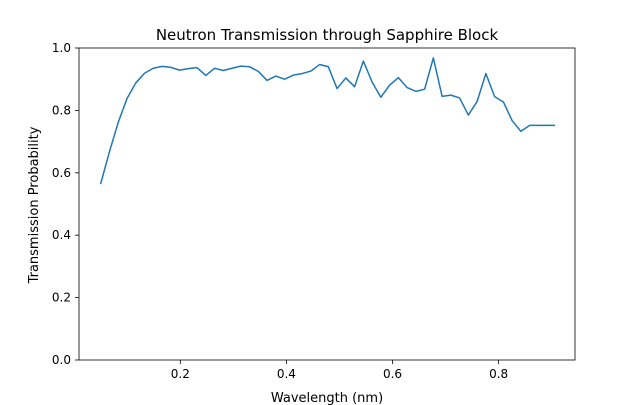 The height and width of the screenshot is (405, 639). I want to click on x-tick-label: 0.8, so click(498, 374).